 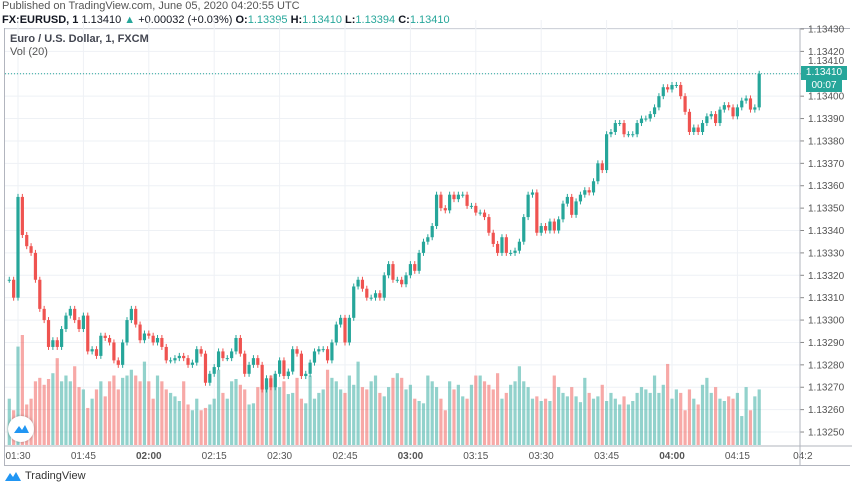 What do you see at coordinates (606, 456) in the screenshot?
I see `time-tick-label: 03:45` at bounding box center [606, 456].